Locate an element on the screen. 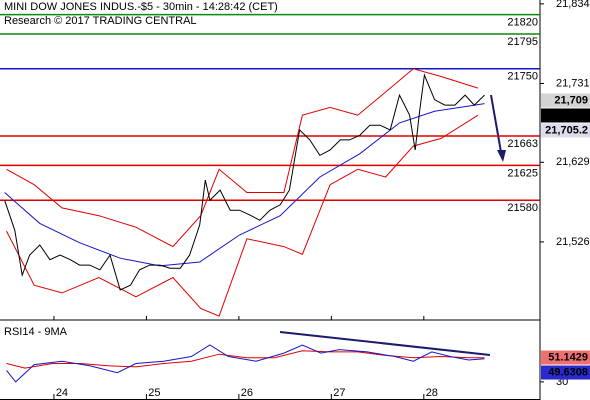 Image resolution: width=590 pixels, height=400 pixels. x-tick-label: 28 is located at coordinates (432, 393).